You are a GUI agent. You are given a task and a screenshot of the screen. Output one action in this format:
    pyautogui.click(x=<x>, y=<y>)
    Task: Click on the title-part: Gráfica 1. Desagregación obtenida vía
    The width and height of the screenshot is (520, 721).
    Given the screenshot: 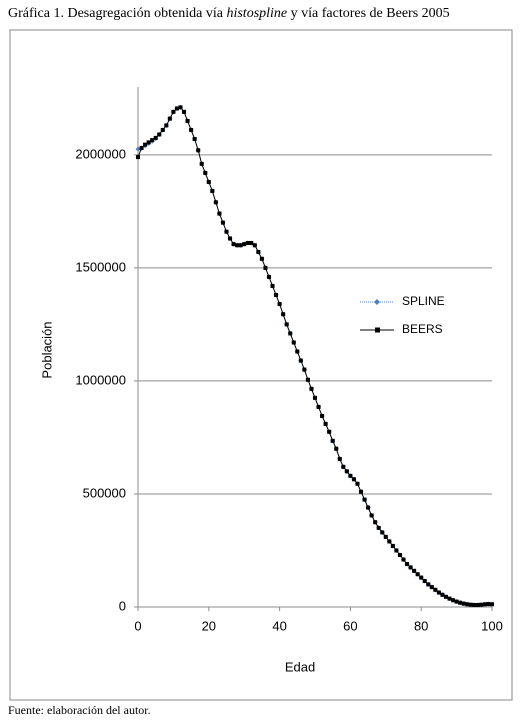 What is the action you would take?
    pyautogui.click(x=117, y=13)
    